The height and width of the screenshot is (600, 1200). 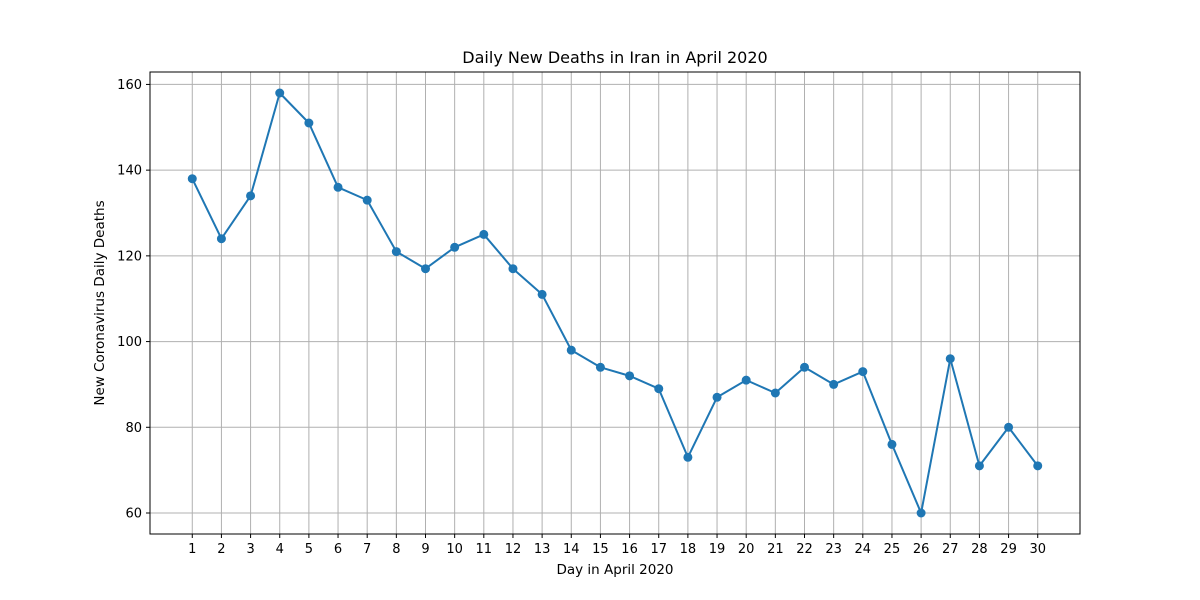 I want to click on x-tick-label: 11, so click(x=484, y=549).